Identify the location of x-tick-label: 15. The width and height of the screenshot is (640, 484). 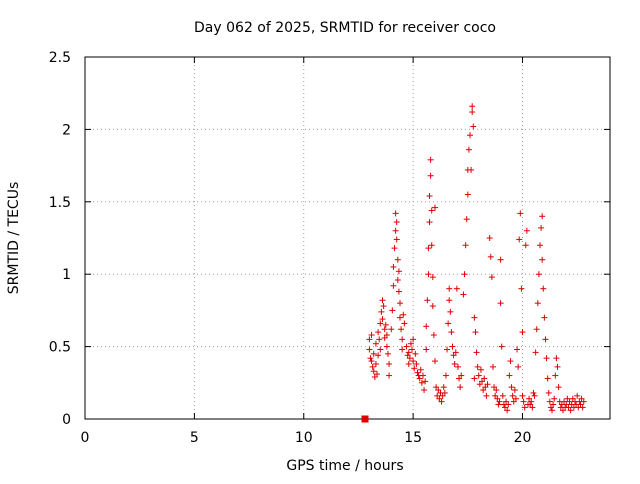
(413, 438).